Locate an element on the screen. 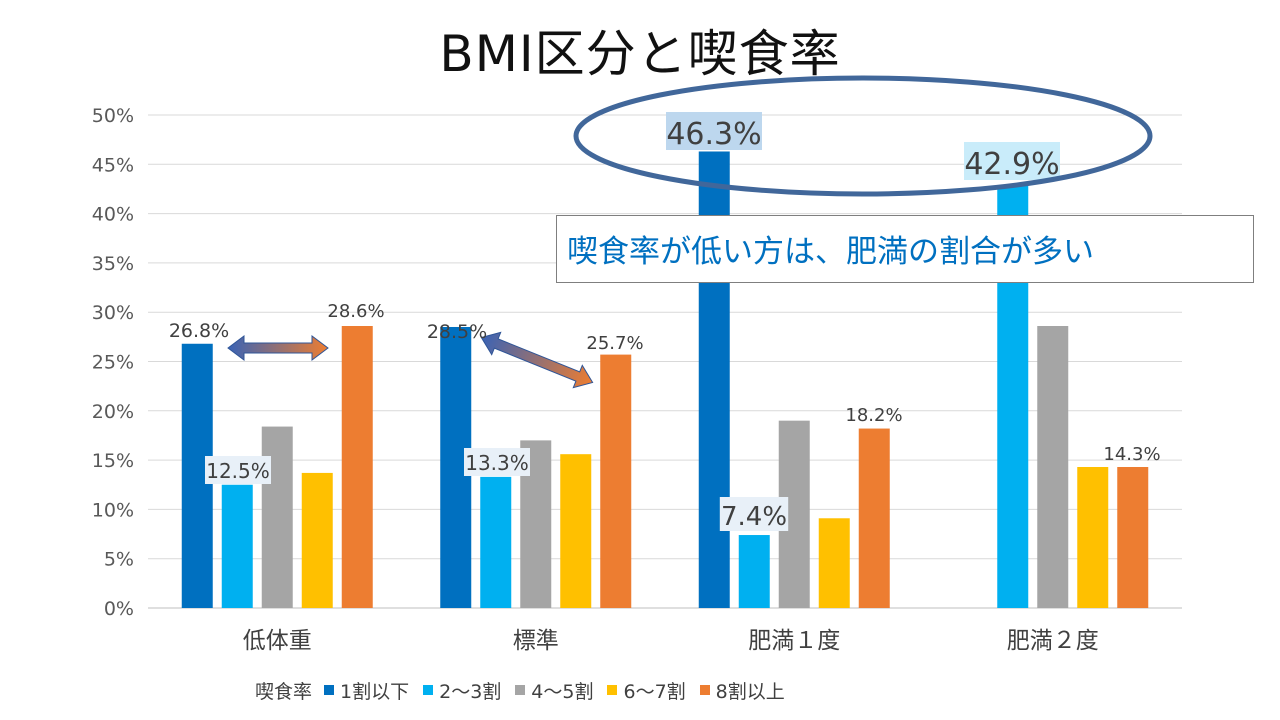  x-category-label: 肥満２度 is located at coordinates (1053, 641).